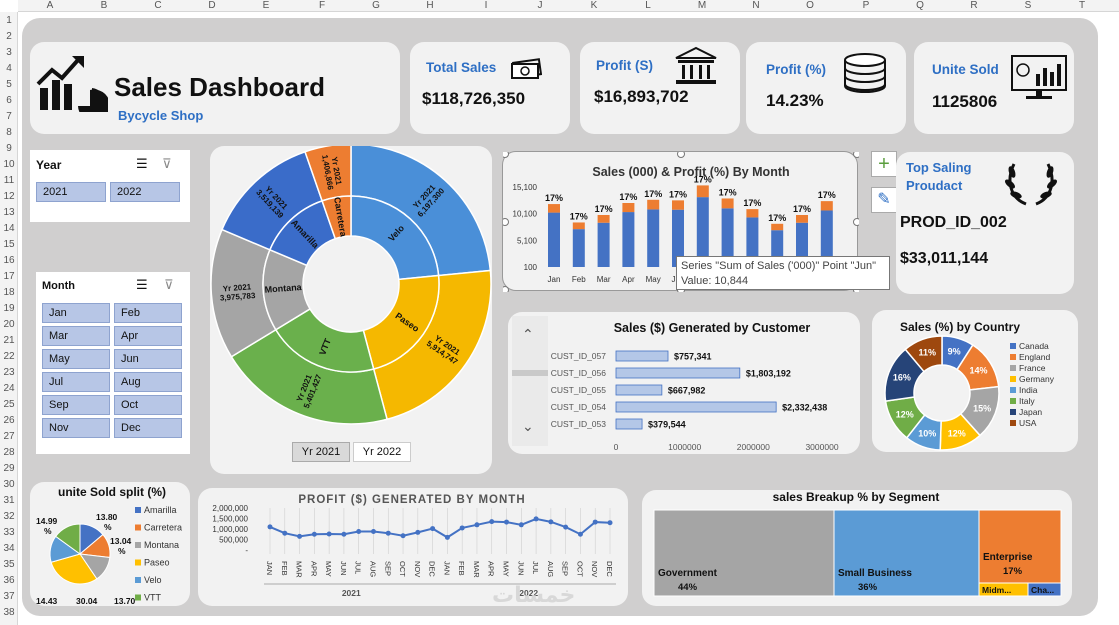 This screenshot has width=1119, height=625. What do you see at coordinates (974, 5) in the screenshot?
I see `column-header: R` at bounding box center [974, 5].